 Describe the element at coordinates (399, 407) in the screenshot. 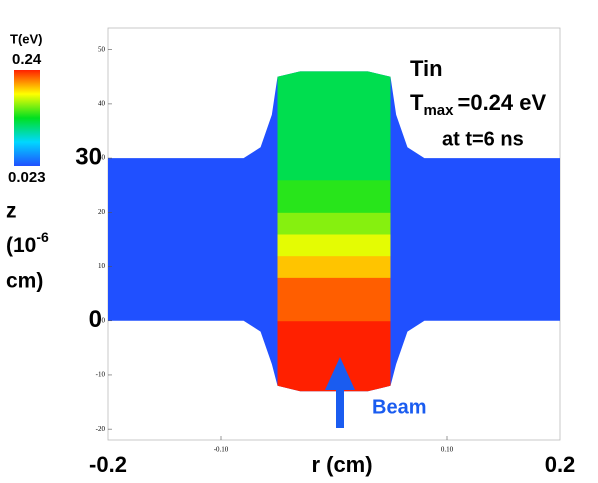

I see `beam-label: Beam` at that location.